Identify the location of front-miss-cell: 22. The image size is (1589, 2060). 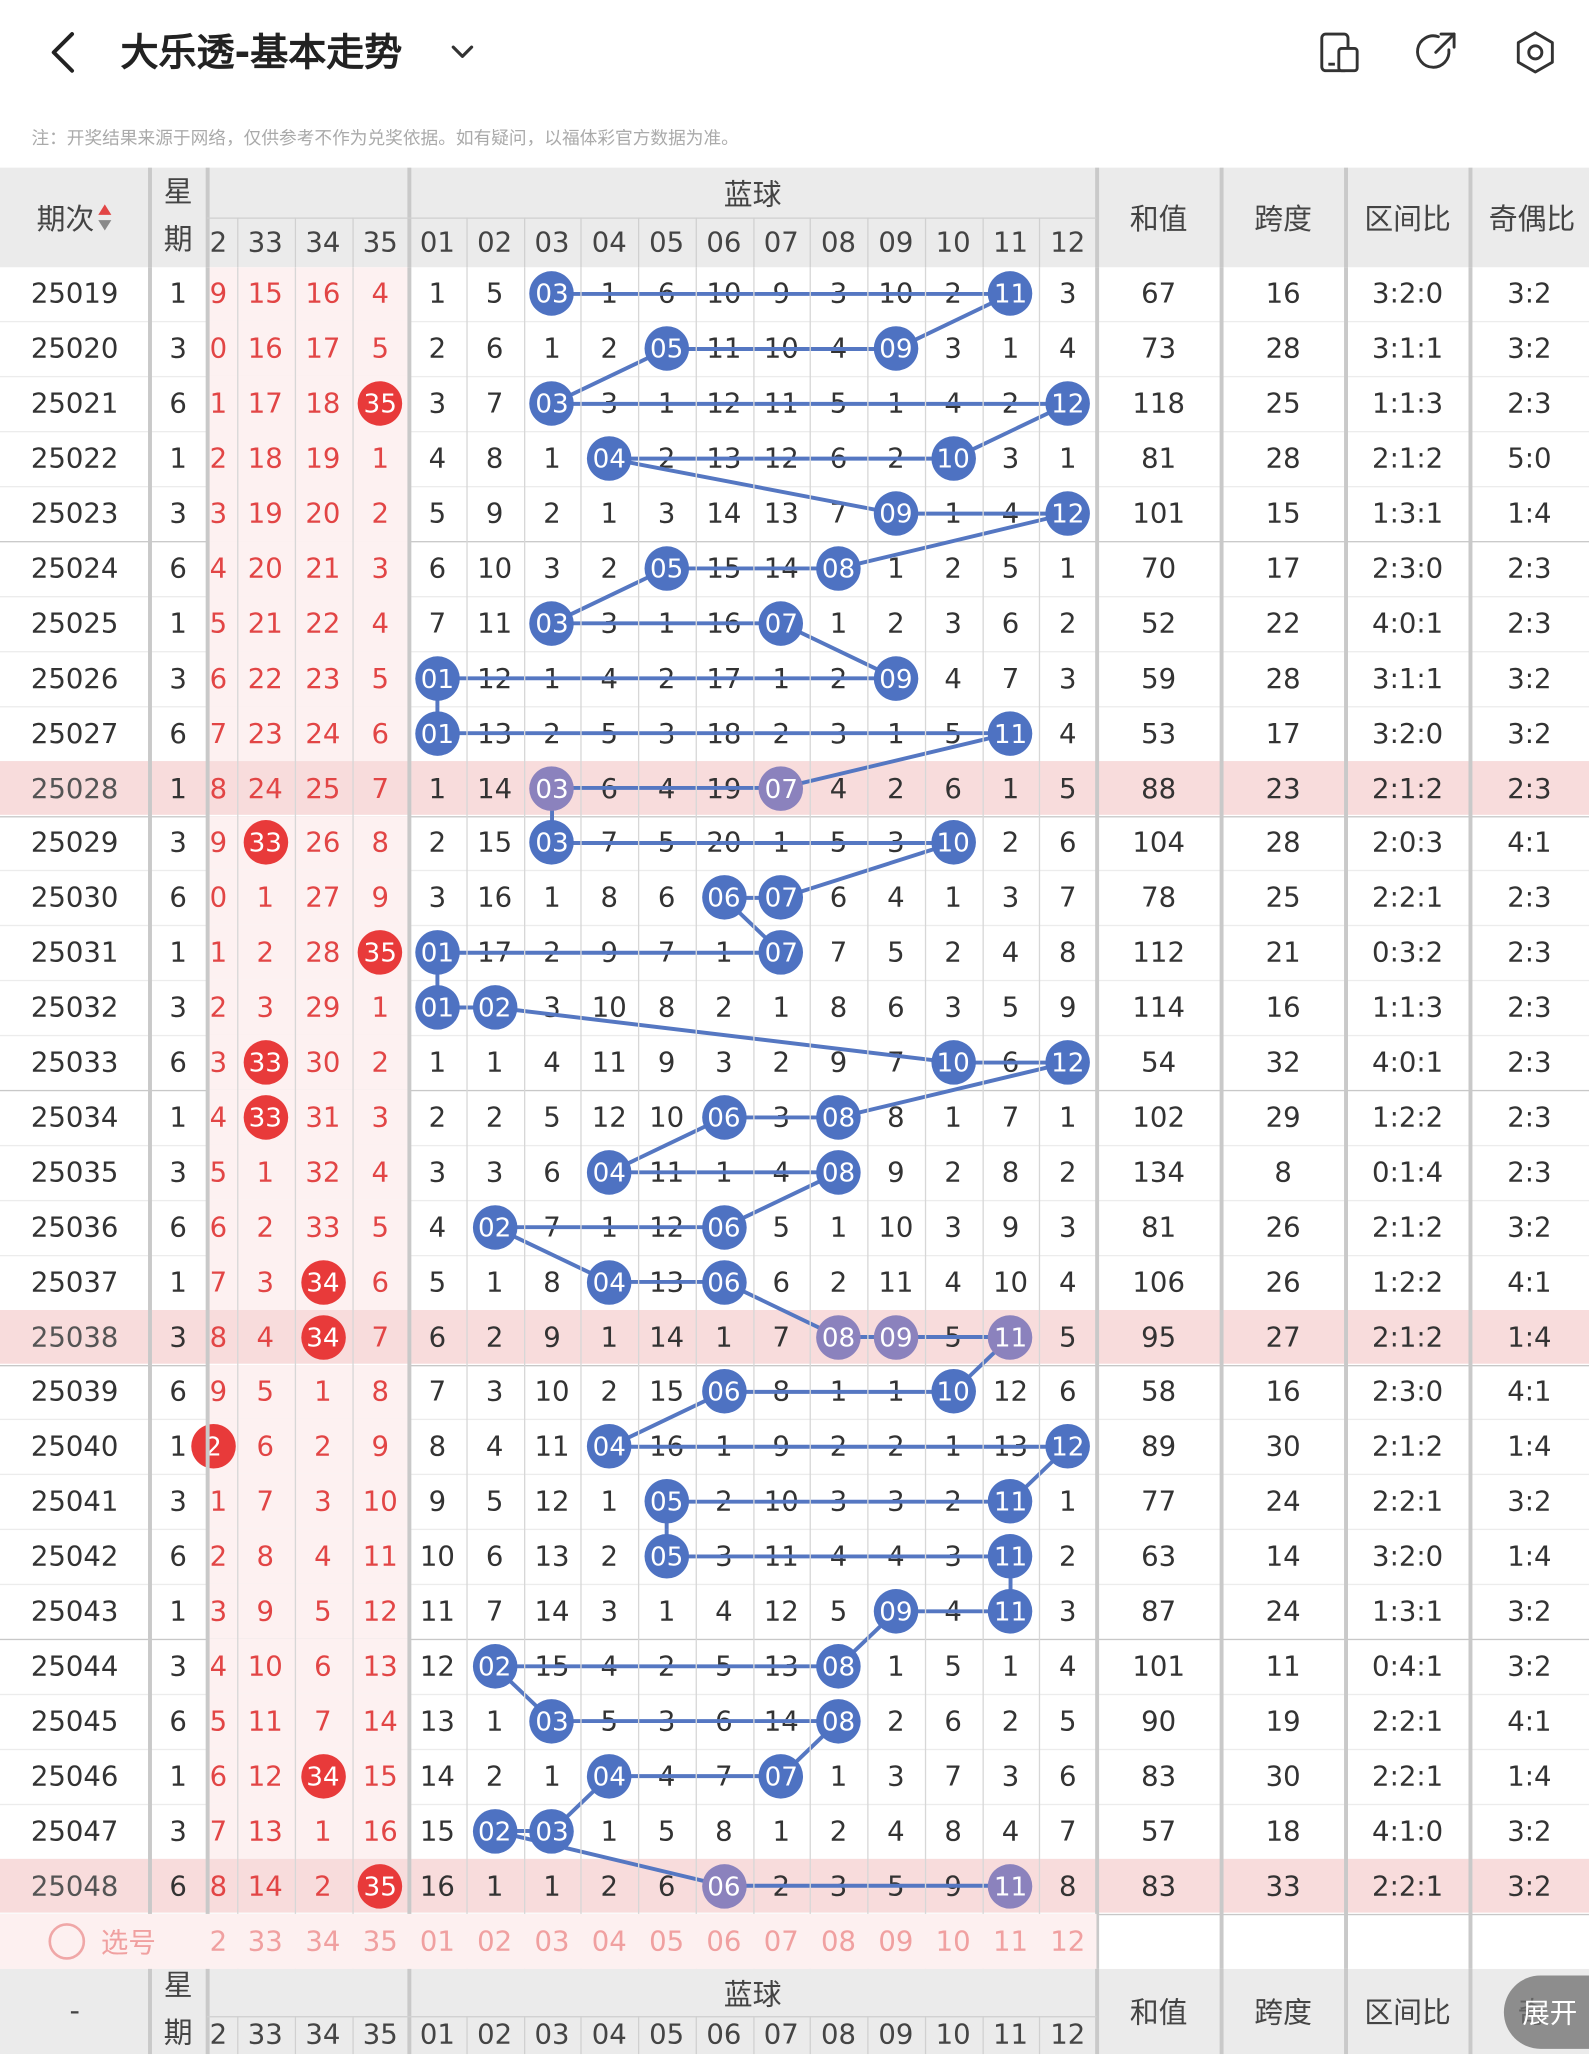
(265, 678).